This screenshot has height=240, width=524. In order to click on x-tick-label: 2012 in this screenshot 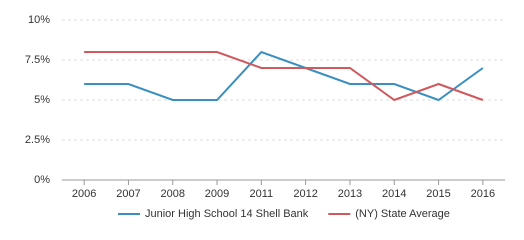, I will do `click(305, 194)`.